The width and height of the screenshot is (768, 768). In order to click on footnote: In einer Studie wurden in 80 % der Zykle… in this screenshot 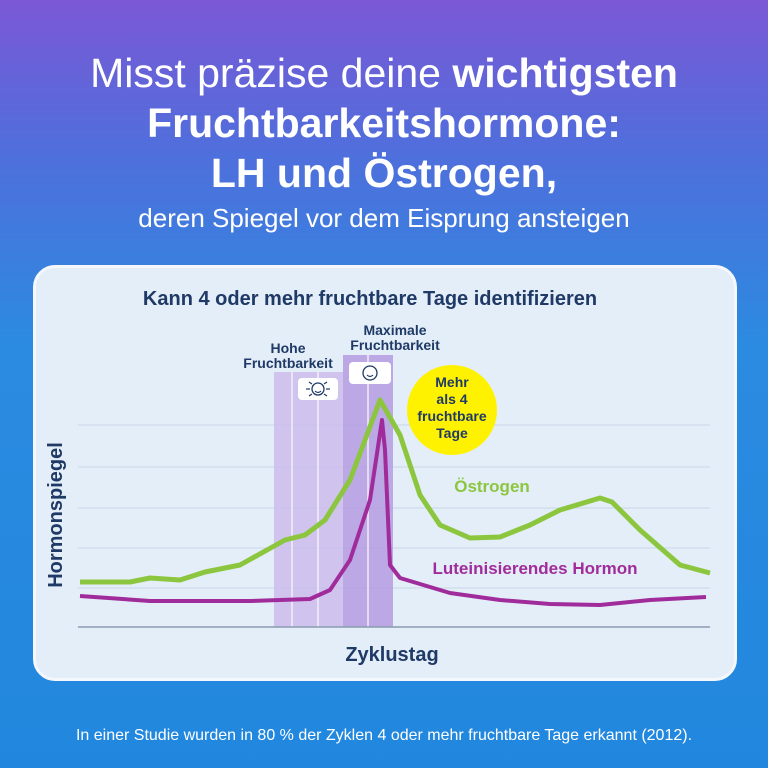, I will do `click(384, 735)`.